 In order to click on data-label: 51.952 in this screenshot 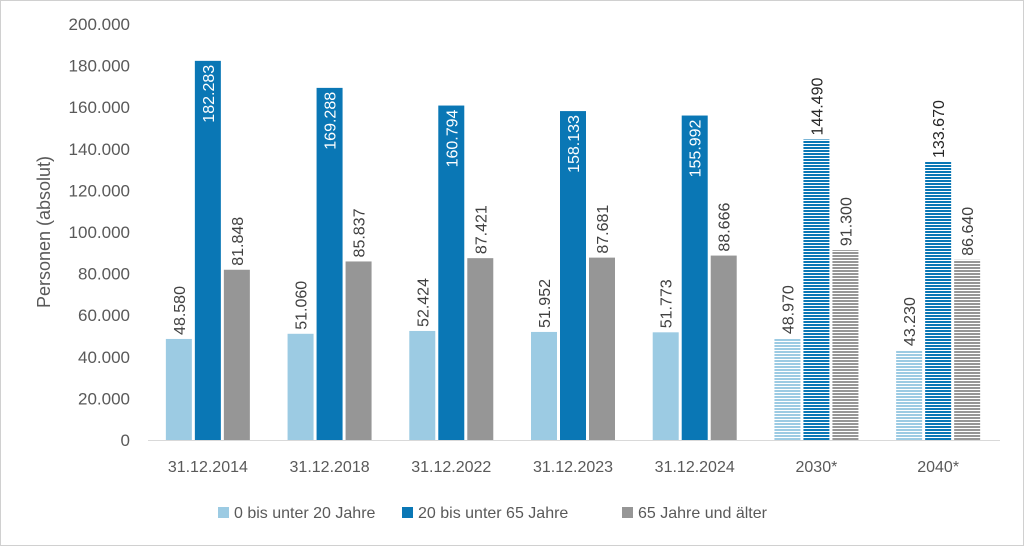, I will do `click(545, 303)`.